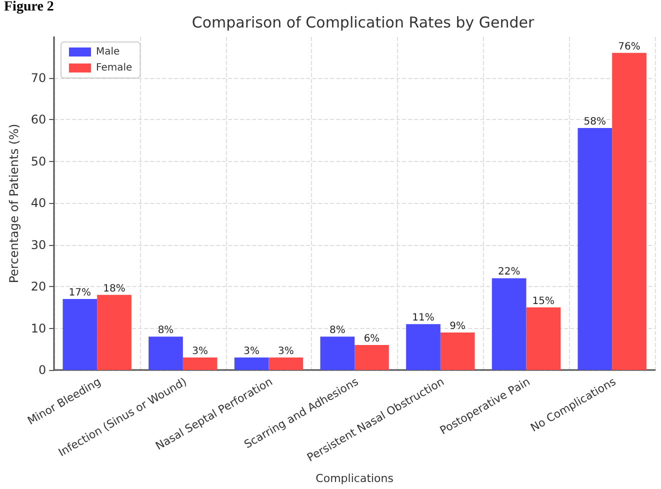 This screenshot has height=489, width=661. I want to click on data-label: 15%, so click(543, 301).